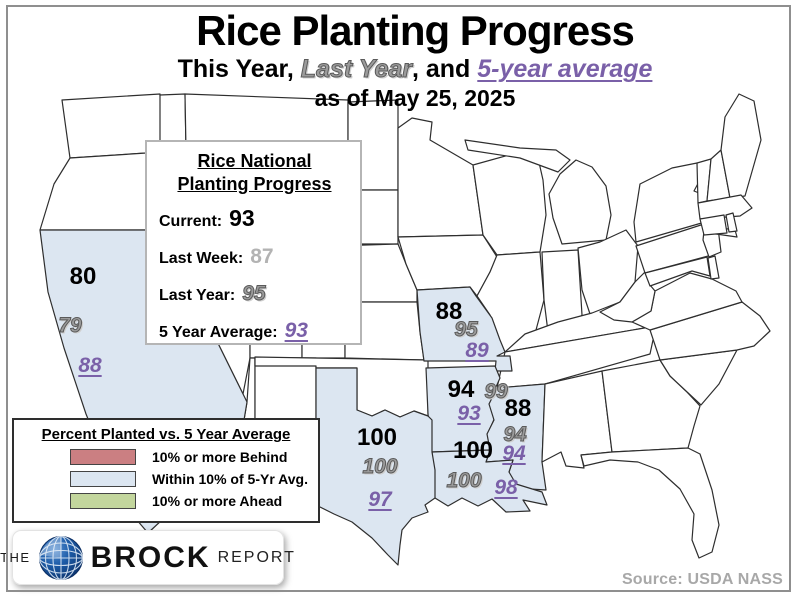  Describe the element at coordinates (242, 218) in the screenshot. I see `national-current-value: 93` at that location.